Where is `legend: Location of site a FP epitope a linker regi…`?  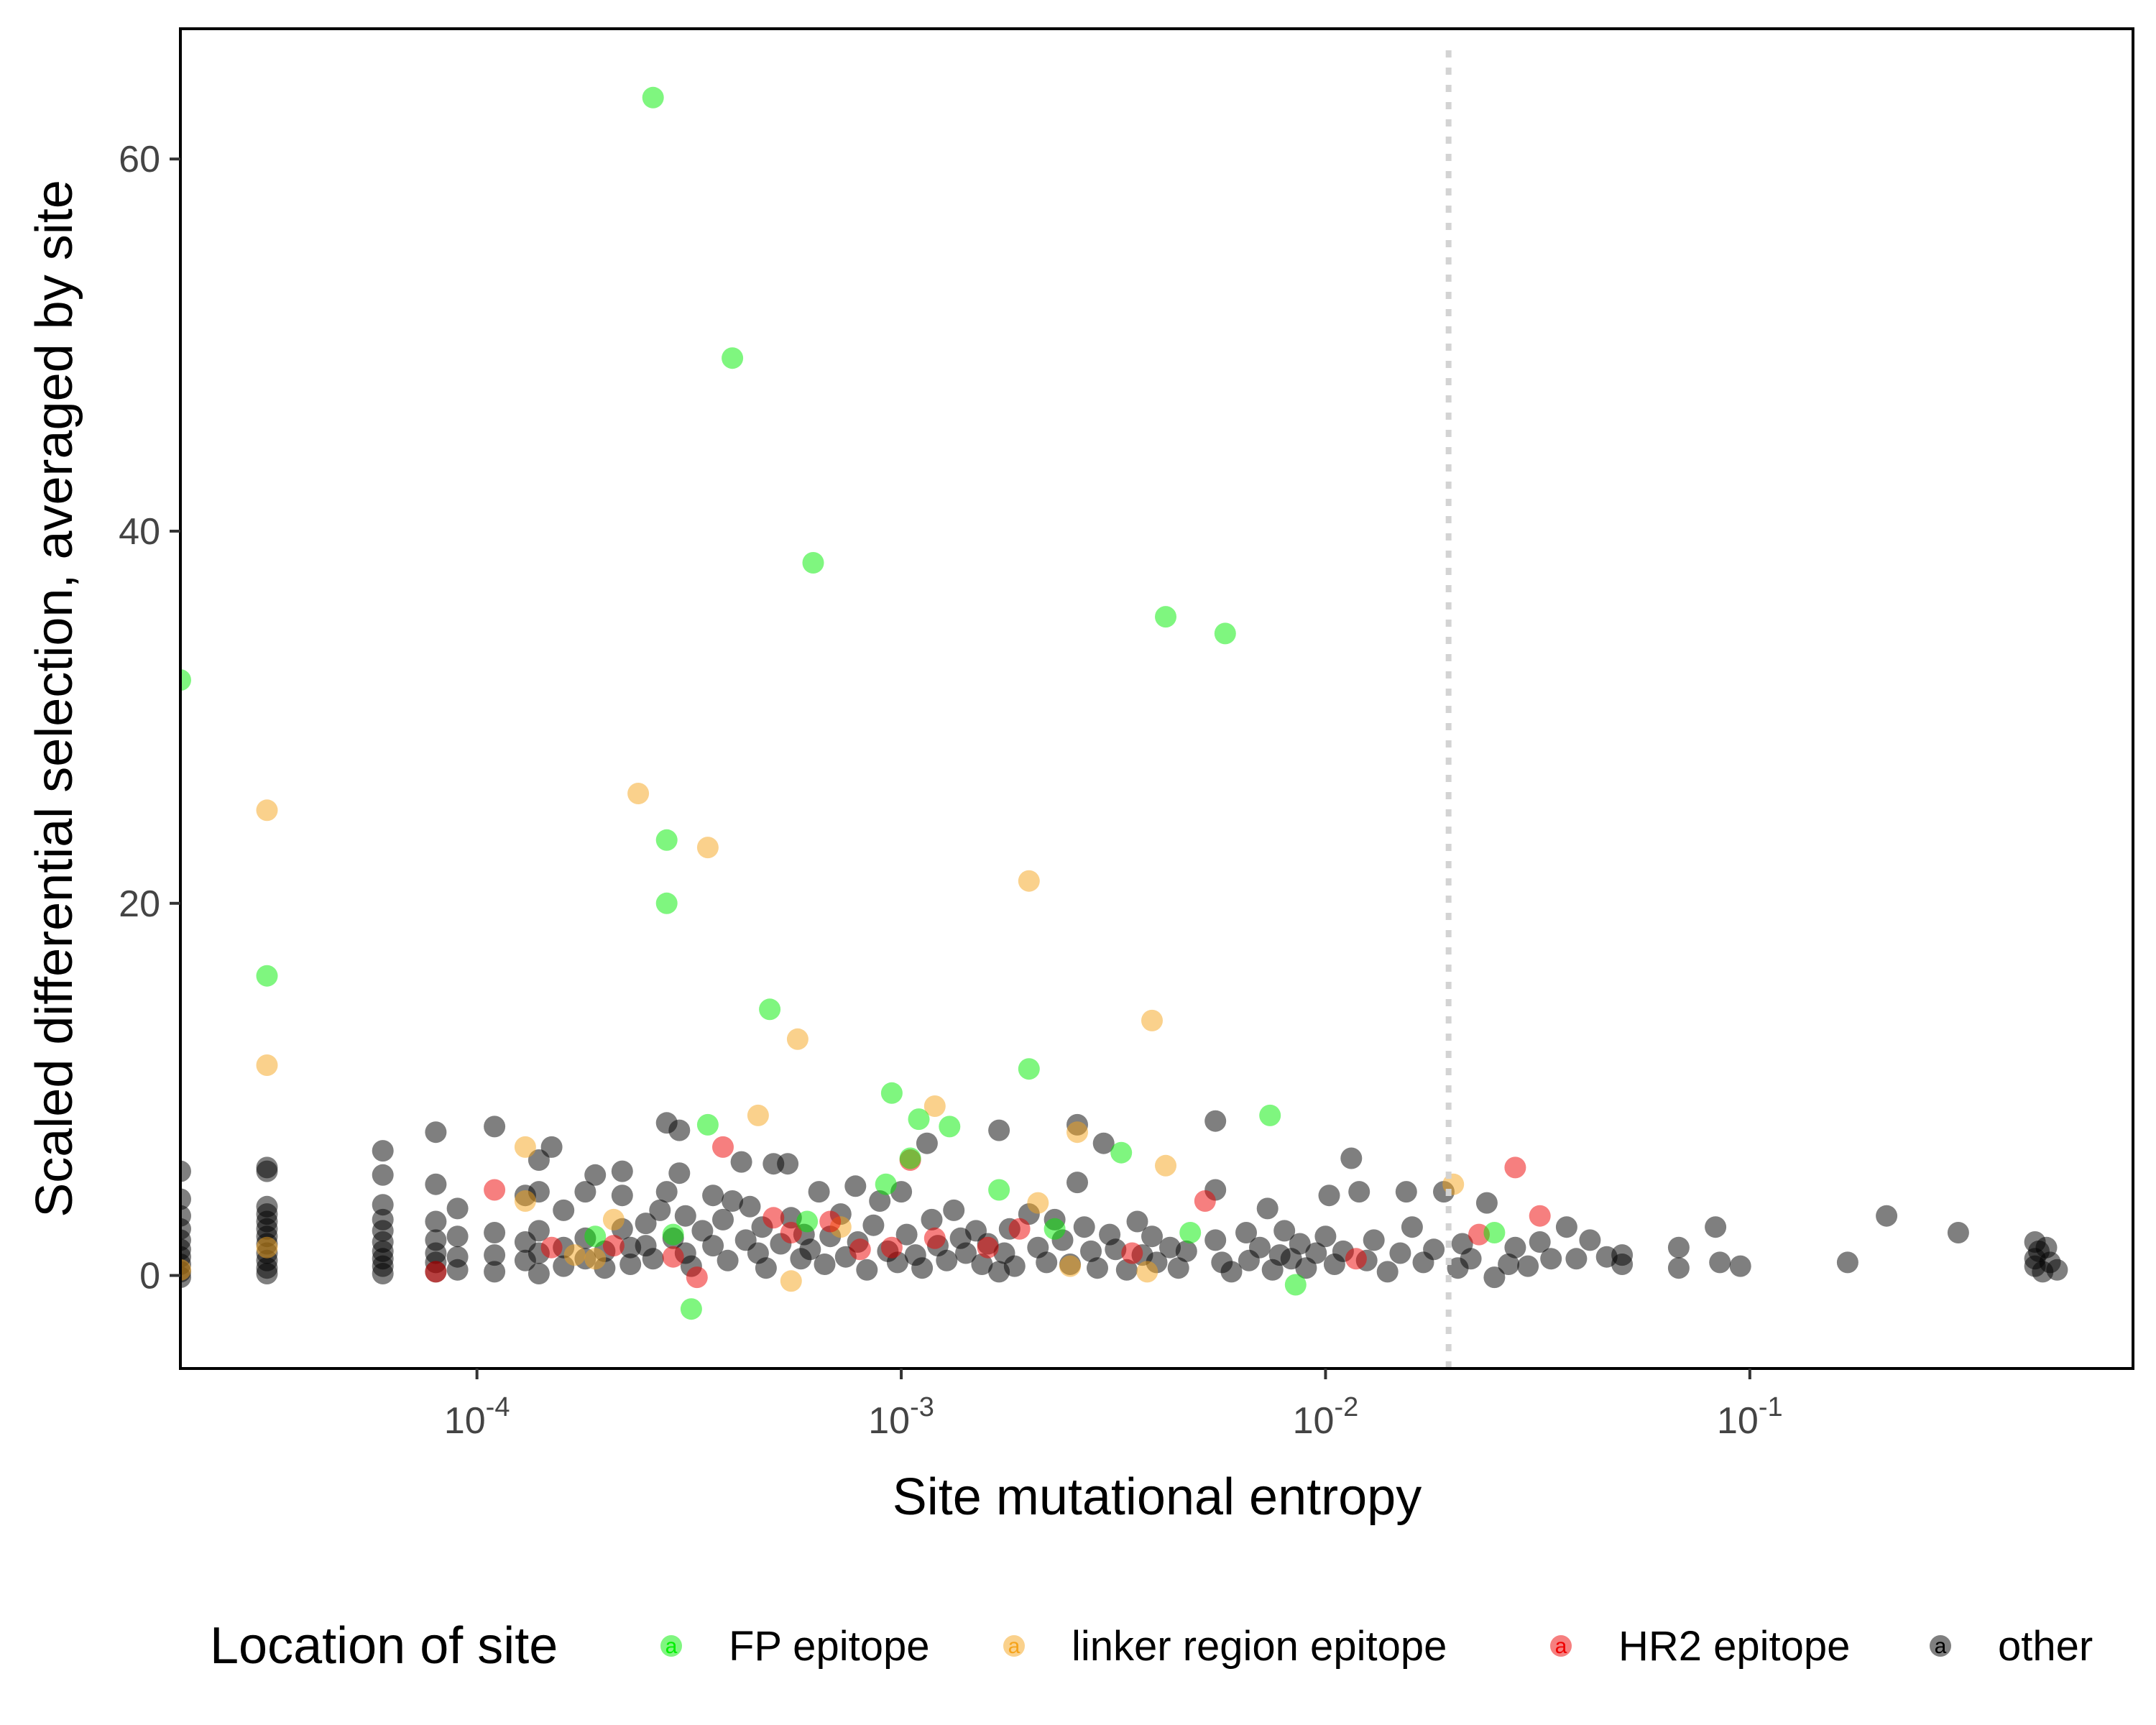 legend: Location of site a FP epitope a linker regi… is located at coordinates (1151, 1646).